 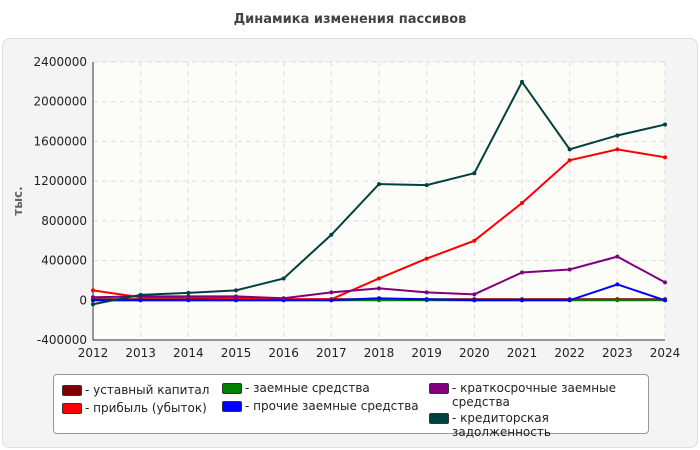 I want to click on y-tick-label: 2000000, so click(x=60, y=102).